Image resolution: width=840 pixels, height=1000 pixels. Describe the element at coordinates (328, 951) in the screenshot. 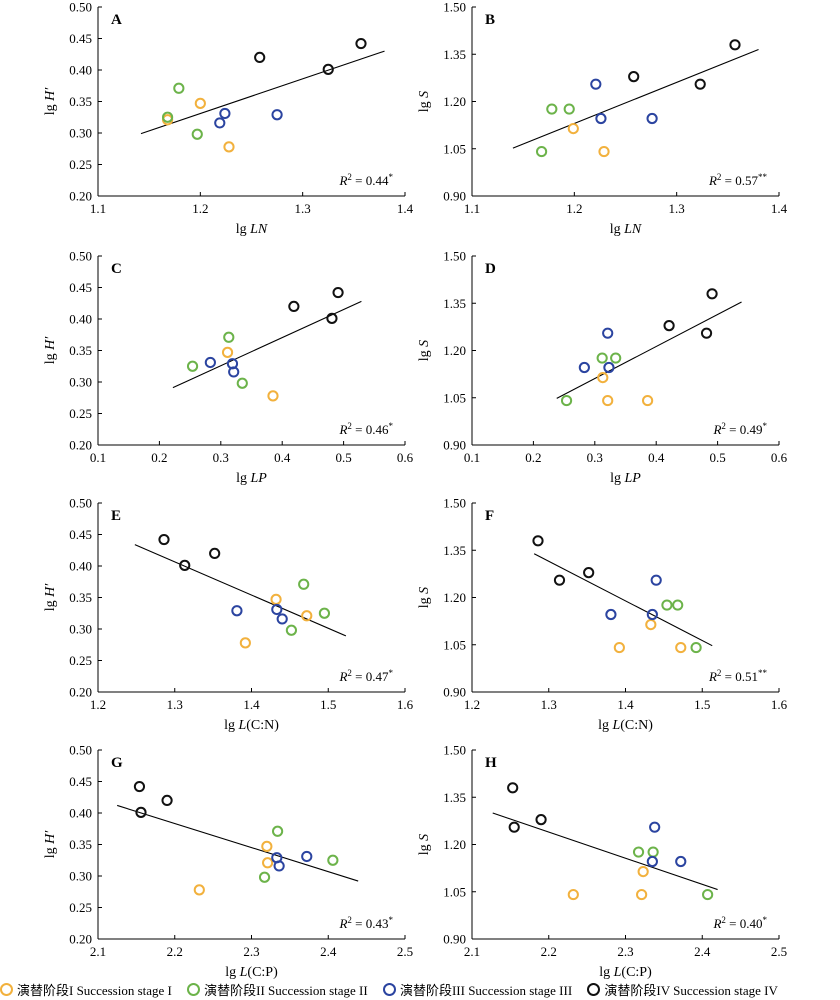

I see `x-tick-label-g: 2.4` at that location.